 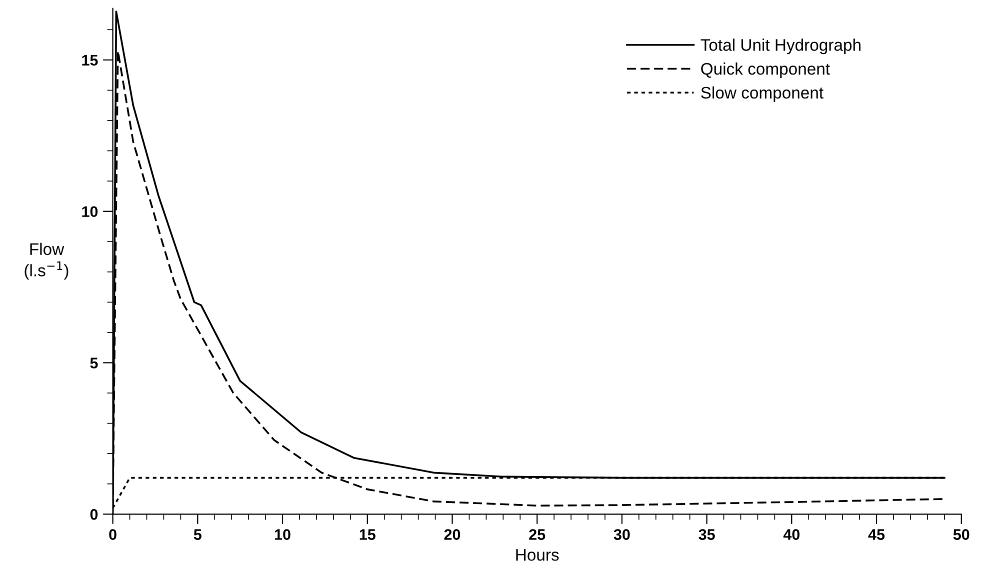 I want to click on x-tick-label: 5, so click(x=198, y=534).